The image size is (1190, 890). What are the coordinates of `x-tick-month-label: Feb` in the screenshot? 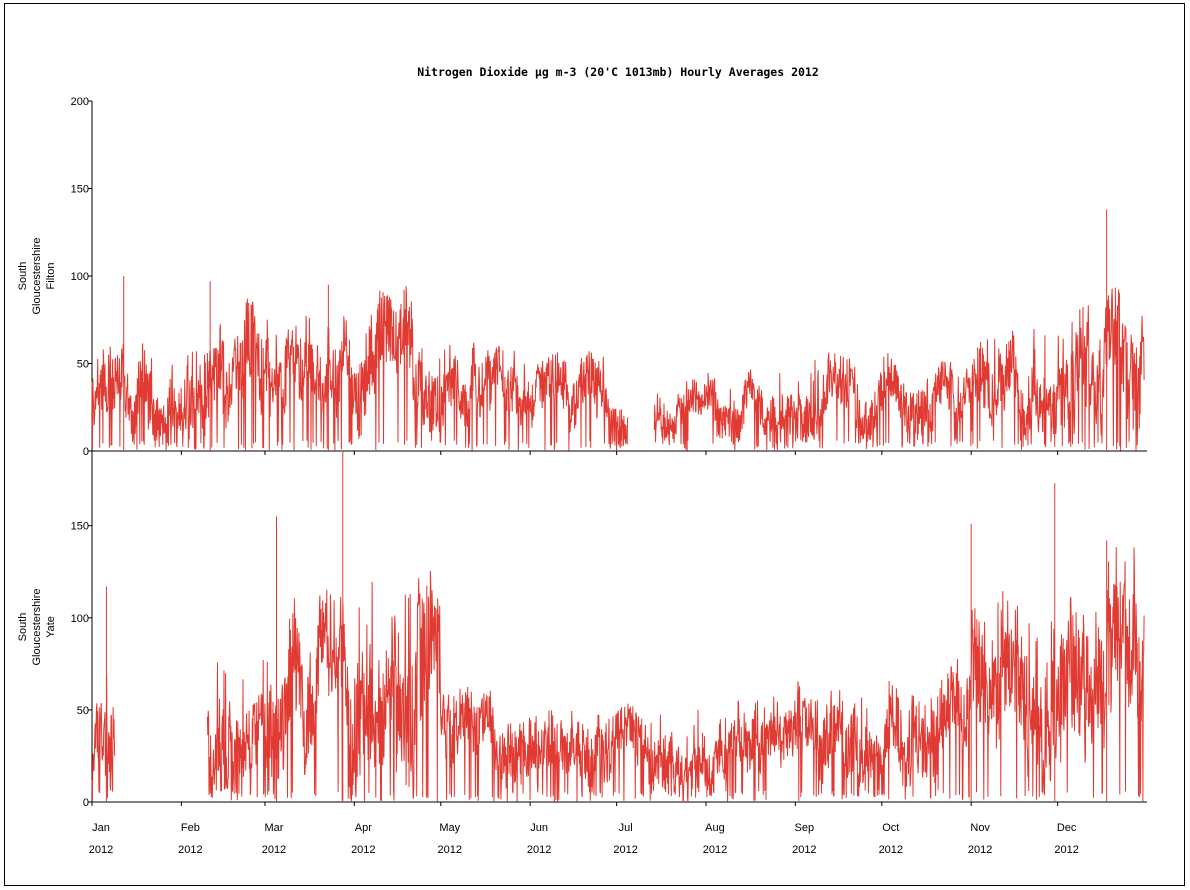 It's located at (190, 828).